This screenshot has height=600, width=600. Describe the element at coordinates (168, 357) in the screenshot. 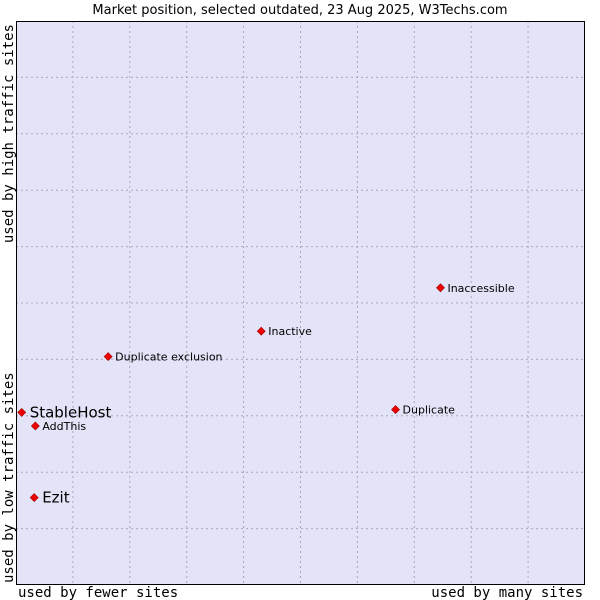

I see `data-point-label: Duplicate exclusion` at that location.